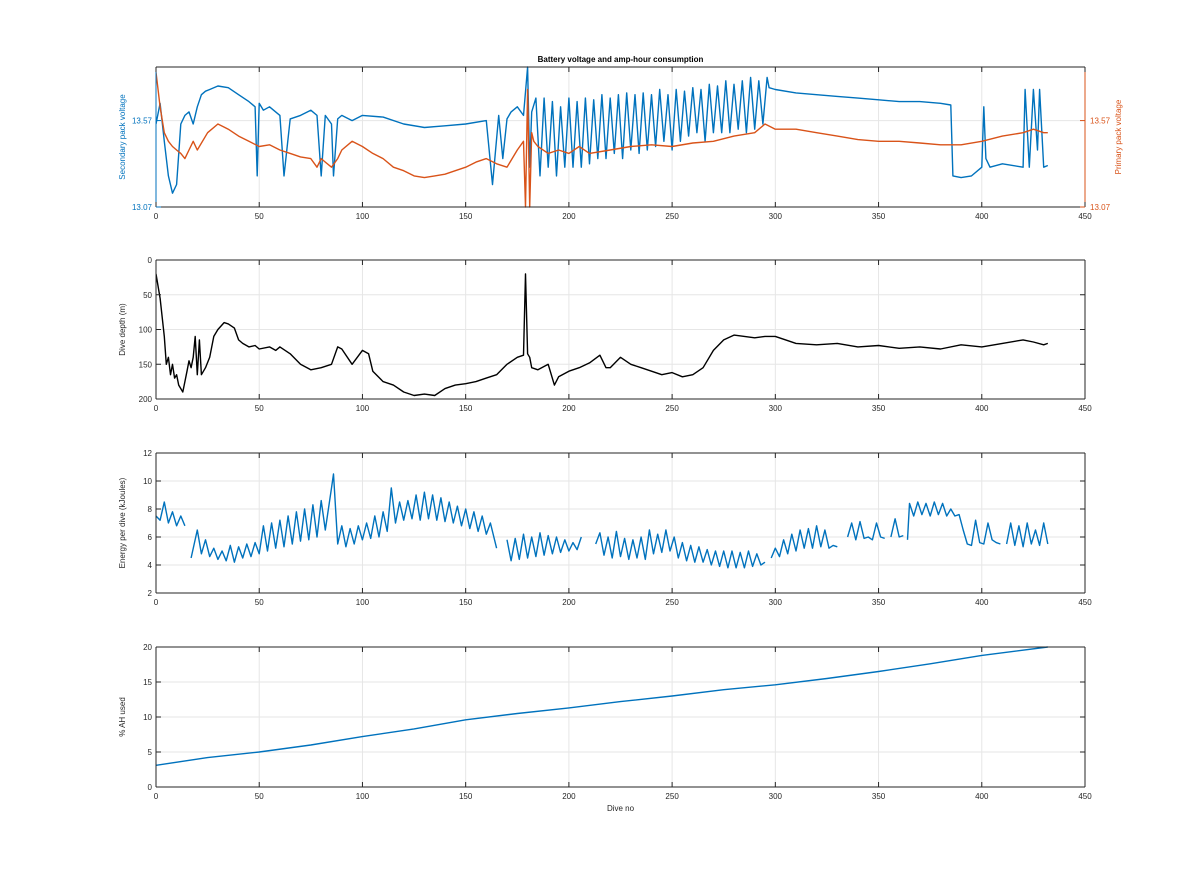 This screenshot has width=1200, height=890. What do you see at coordinates (146, 330) in the screenshot?
I see `y-tick-label: 100` at bounding box center [146, 330].